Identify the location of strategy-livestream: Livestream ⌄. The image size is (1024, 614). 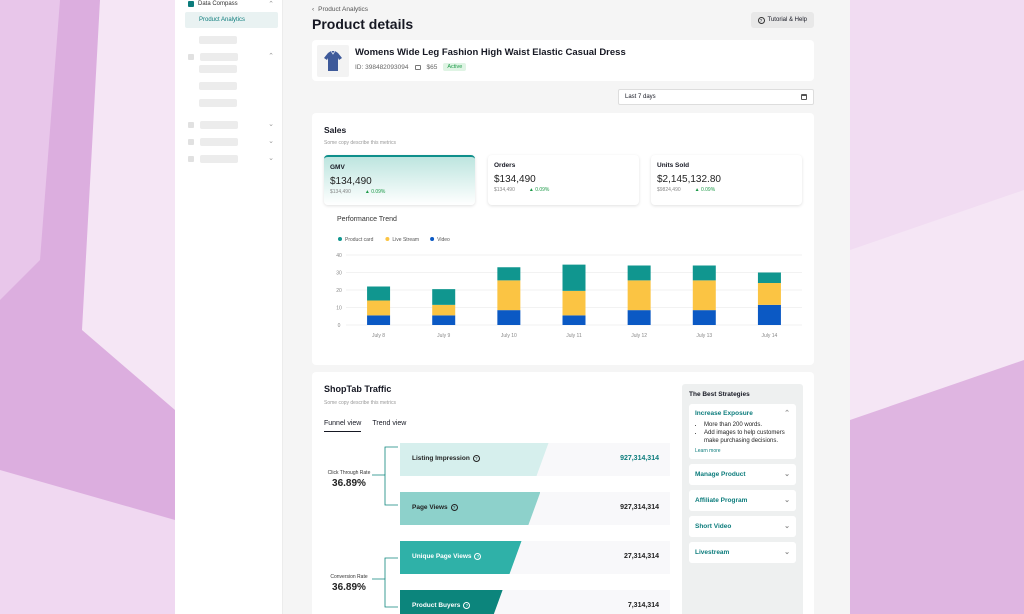
(742, 553).